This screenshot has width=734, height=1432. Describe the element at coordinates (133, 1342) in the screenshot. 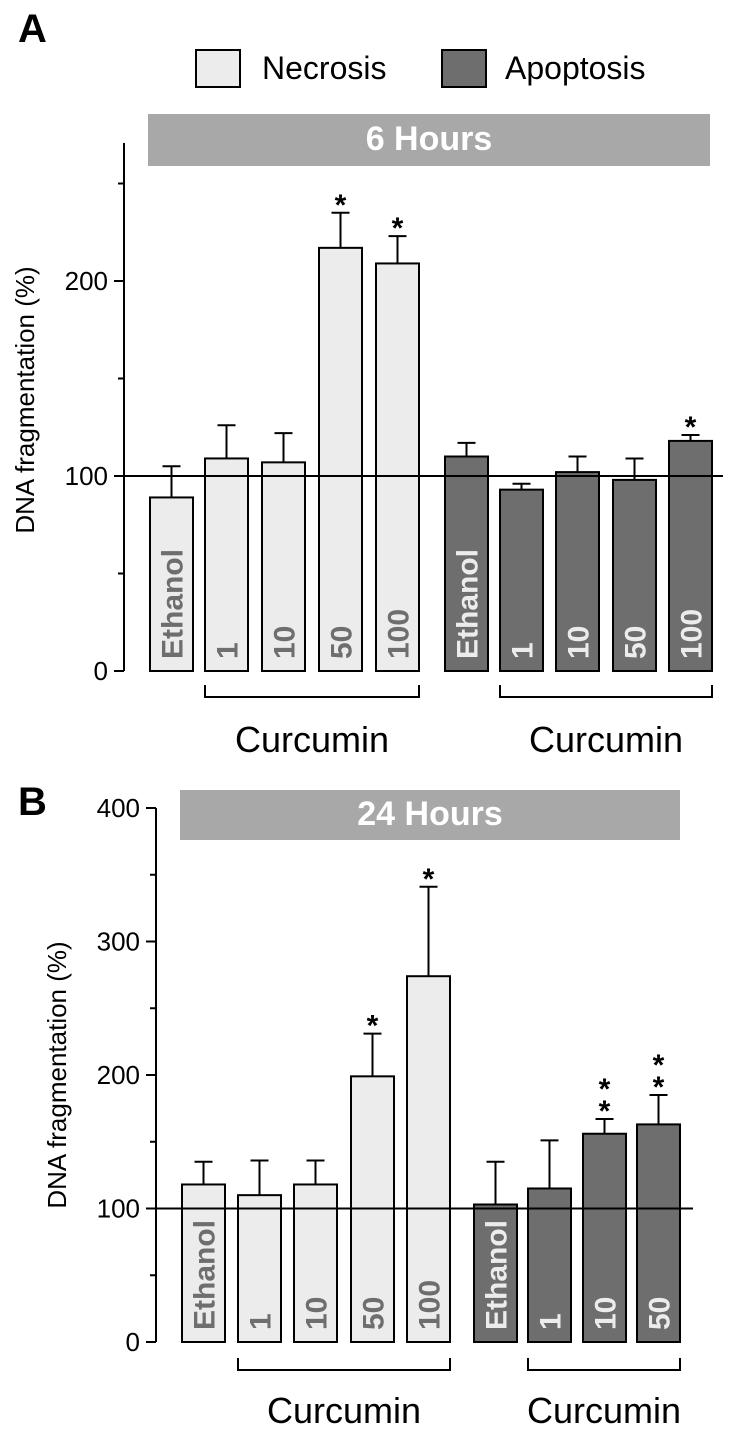

I see `y-tick-label-b-0: 0` at that location.